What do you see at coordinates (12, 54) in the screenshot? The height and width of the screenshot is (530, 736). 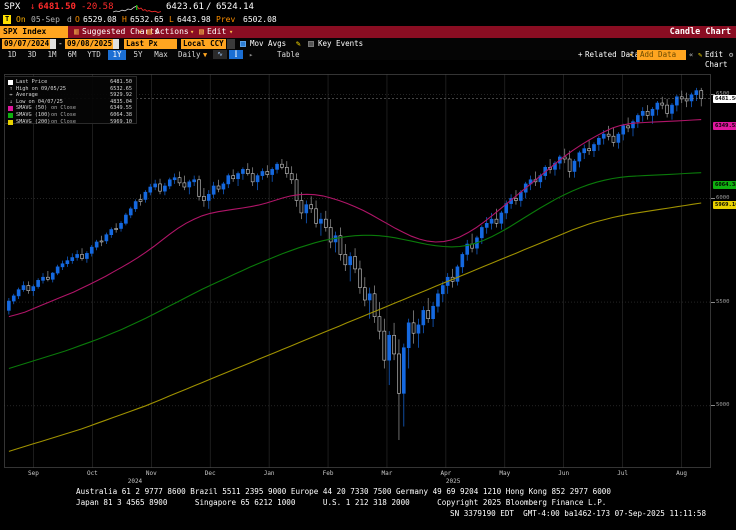 I see `period-button-1d: 1D` at bounding box center [12, 54].